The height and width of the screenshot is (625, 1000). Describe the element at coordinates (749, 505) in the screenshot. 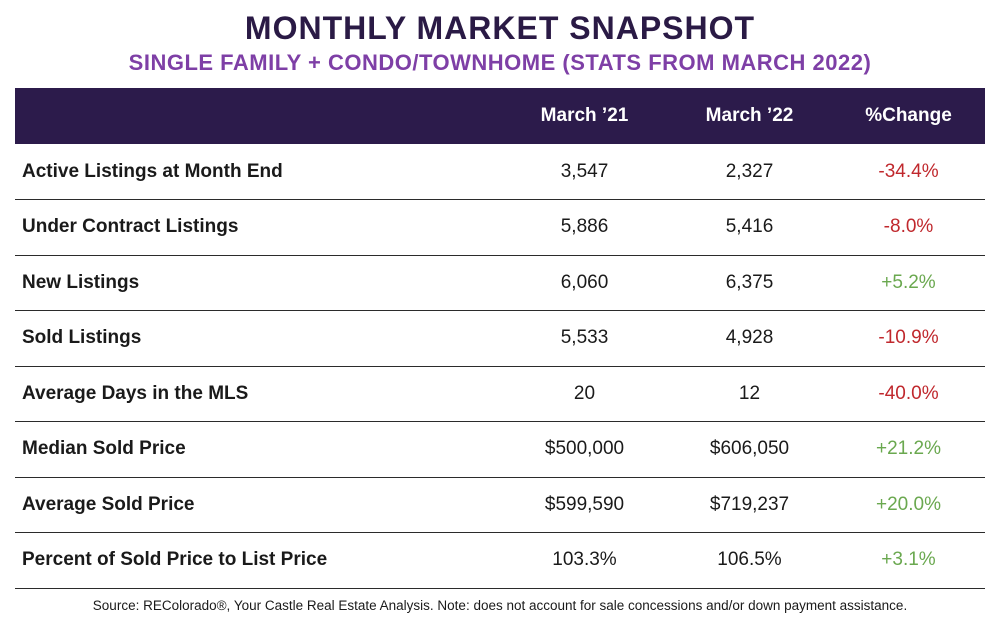

I see `row-march-22-value: $719,237` at that location.